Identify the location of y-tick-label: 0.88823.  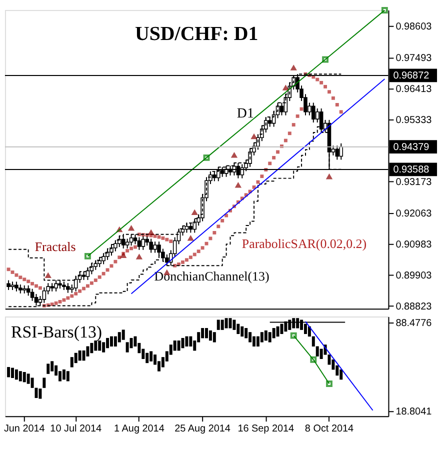
(414, 306).